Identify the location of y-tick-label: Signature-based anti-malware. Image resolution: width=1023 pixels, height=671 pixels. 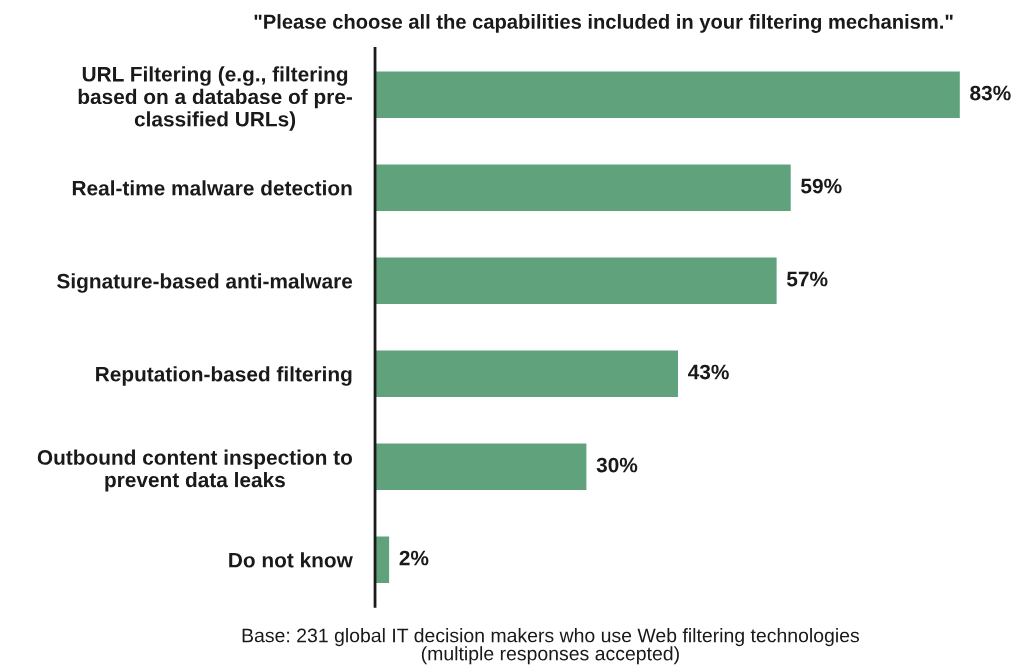
(205, 283).